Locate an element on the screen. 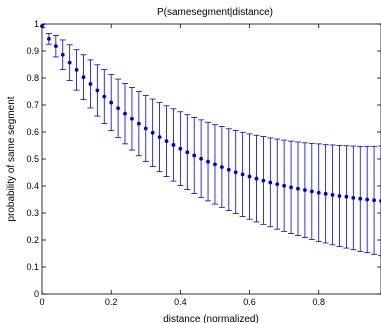 This screenshot has height=323, width=381. x-tick-label: 0.2 is located at coordinates (111, 302).